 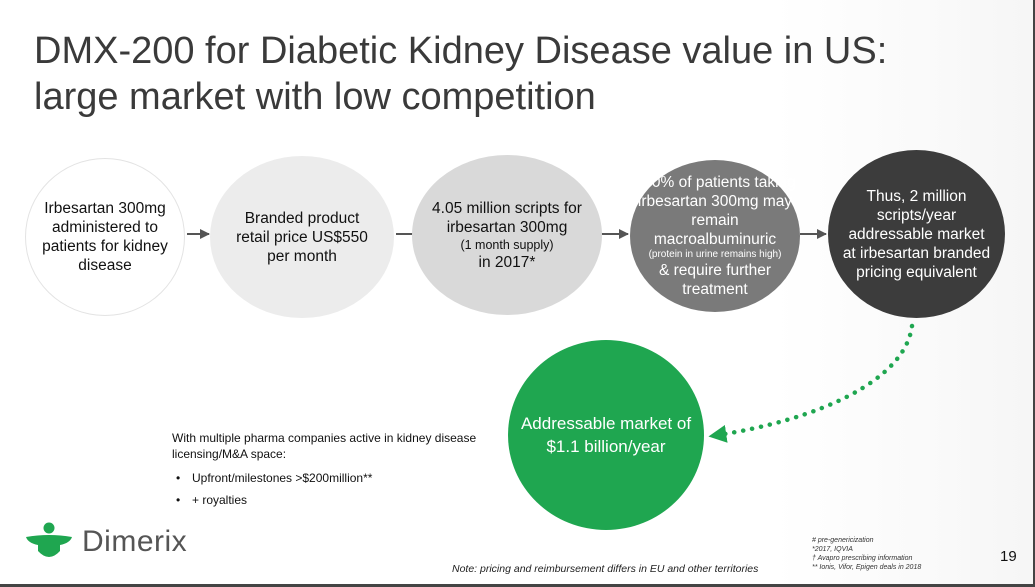 I want to click on slide-edge-bottom, so click(x=517, y=585).